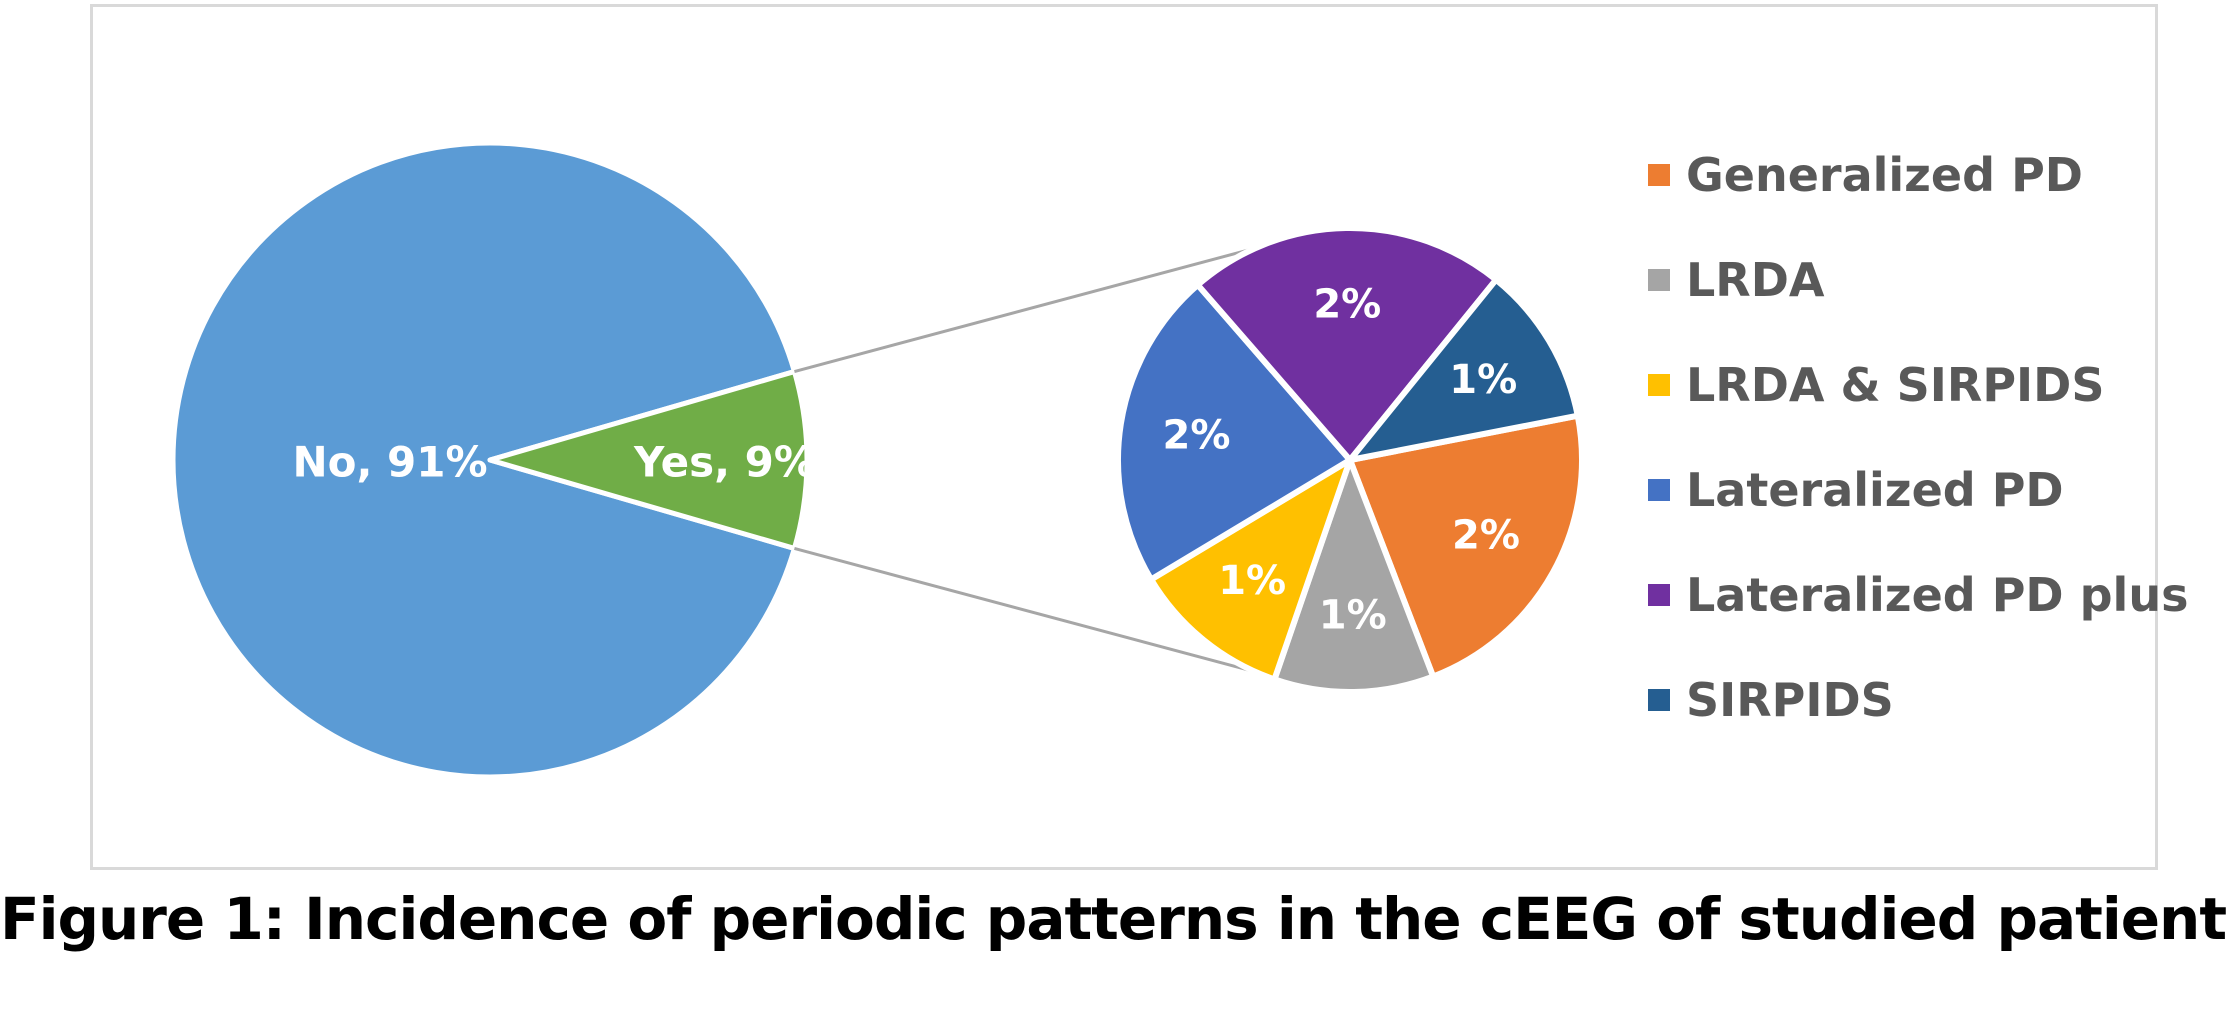 The height and width of the screenshot is (1023, 2228). I want to click on legend-swatch-lateralized-pd, so click(1659, 490).